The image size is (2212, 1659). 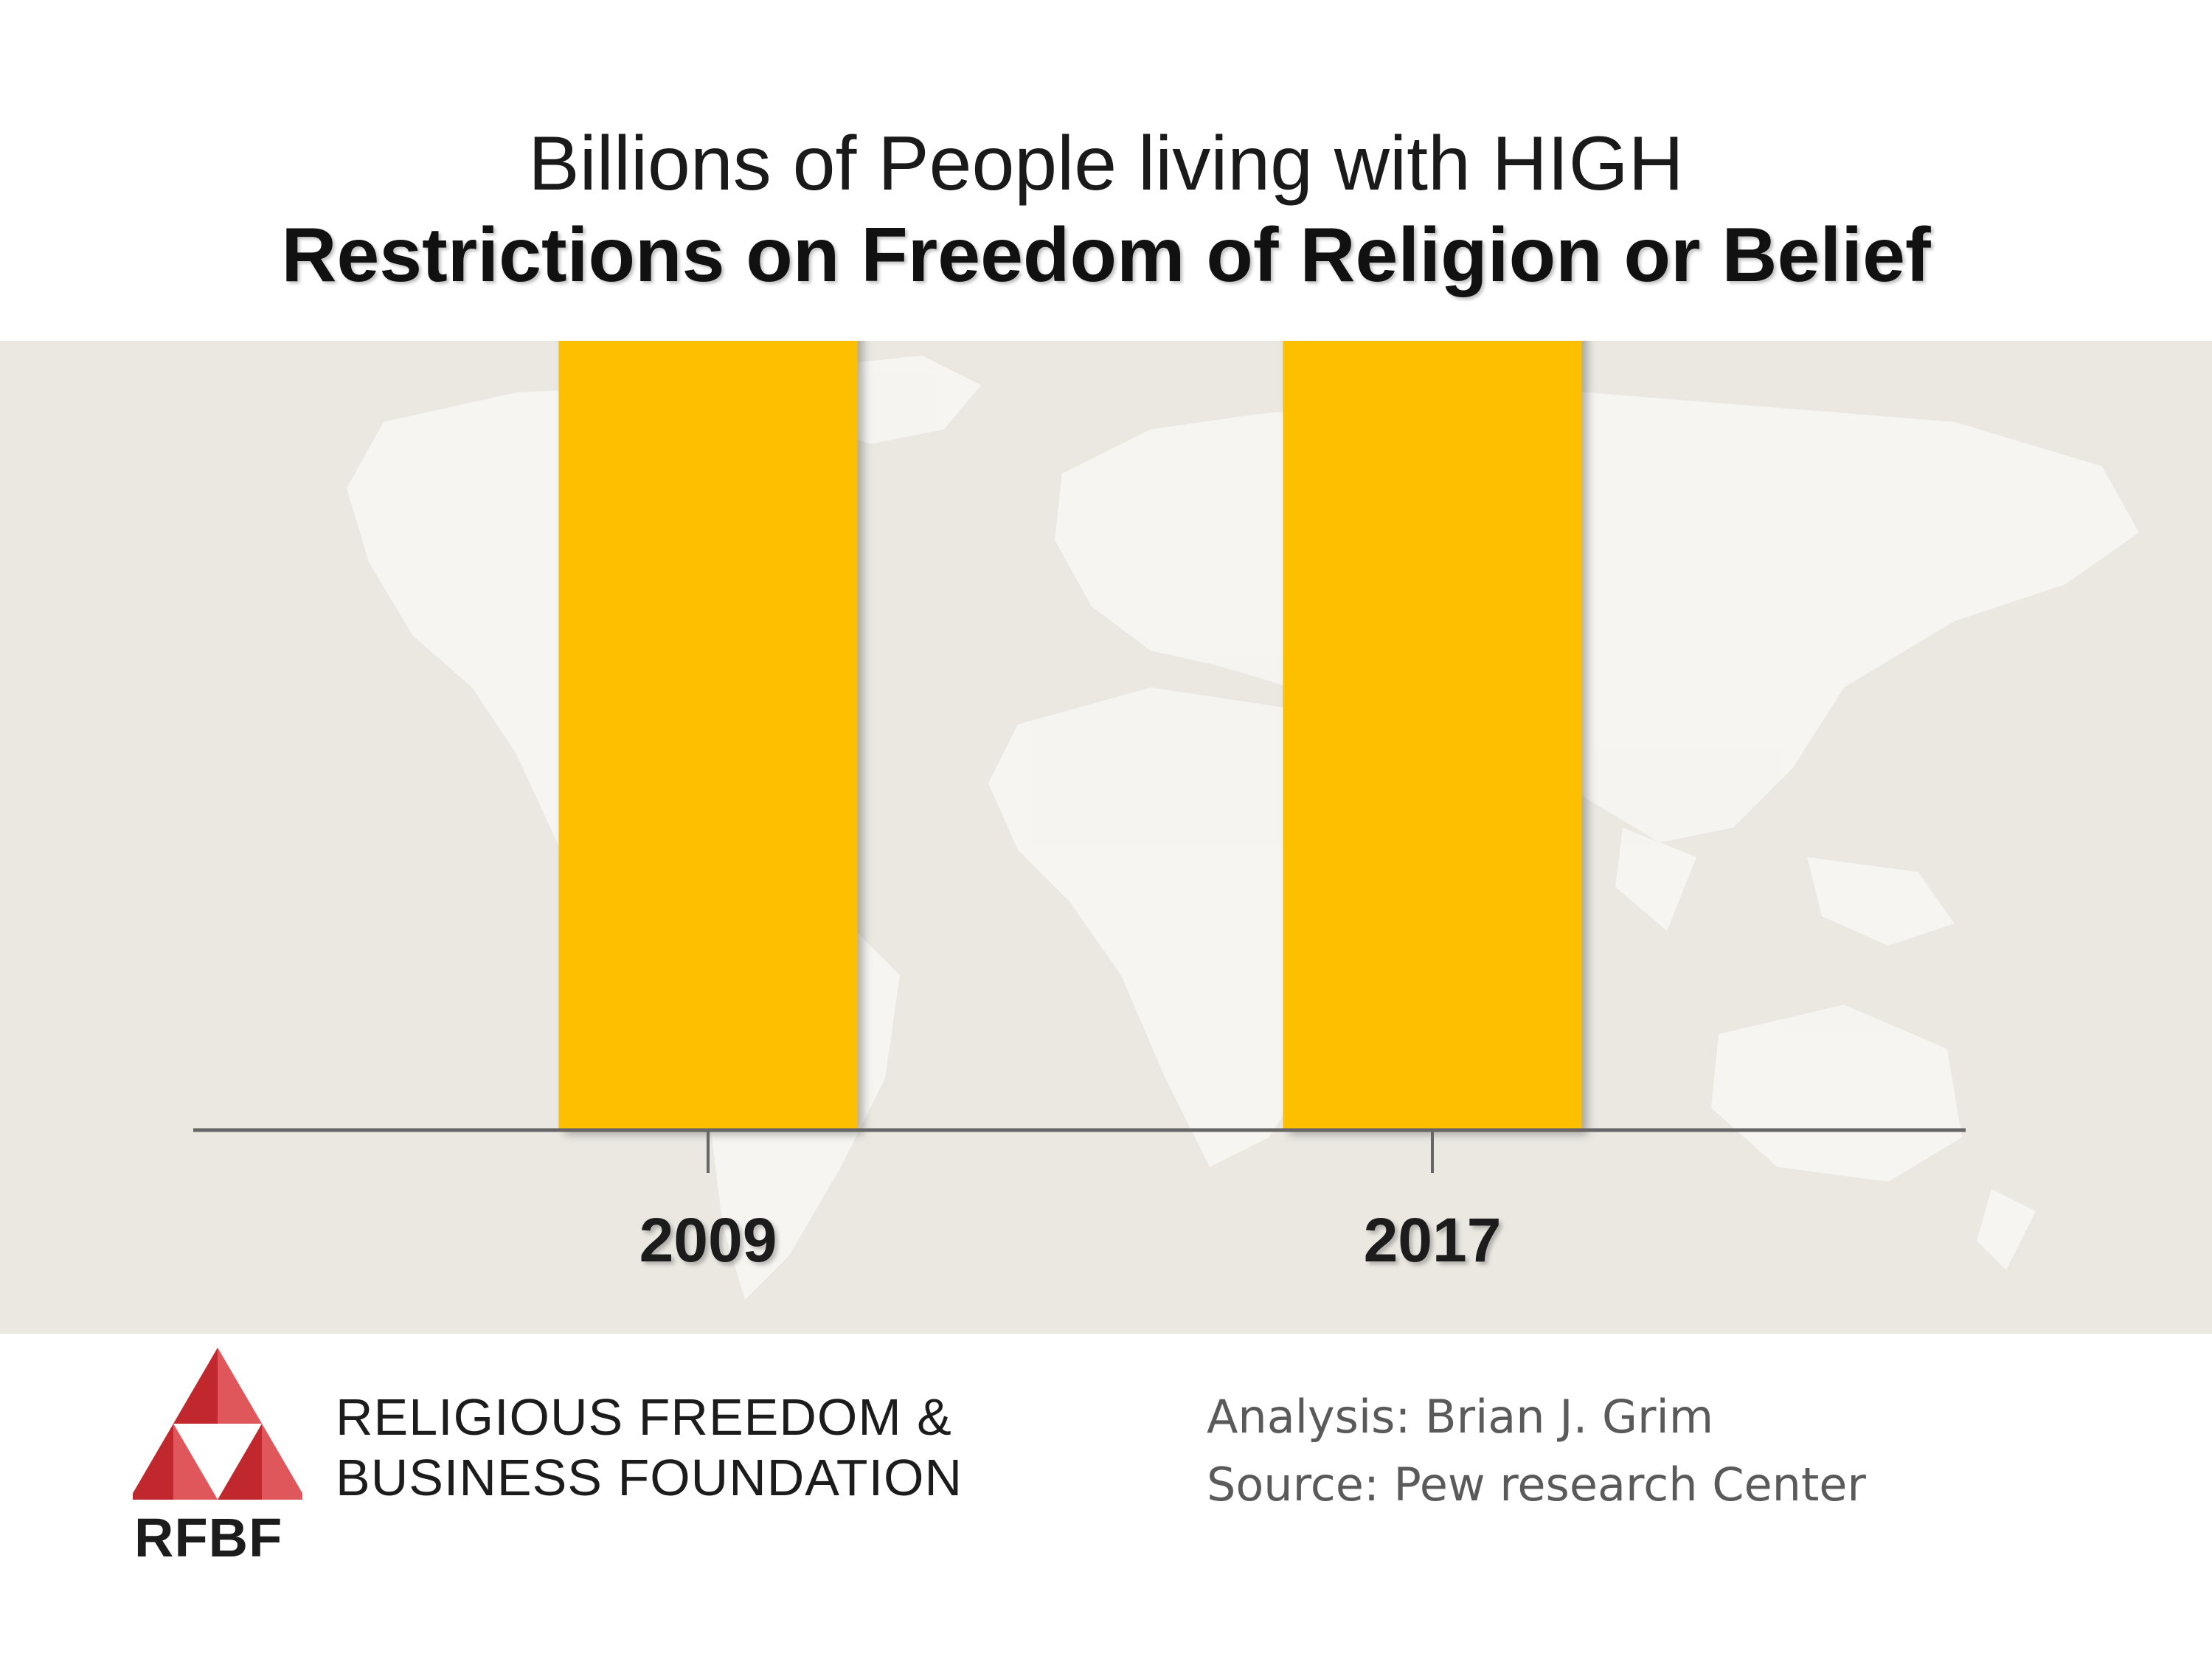 What do you see at coordinates (708, 735) in the screenshot?
I see `bar-2009` at bounding box center [708, 735].